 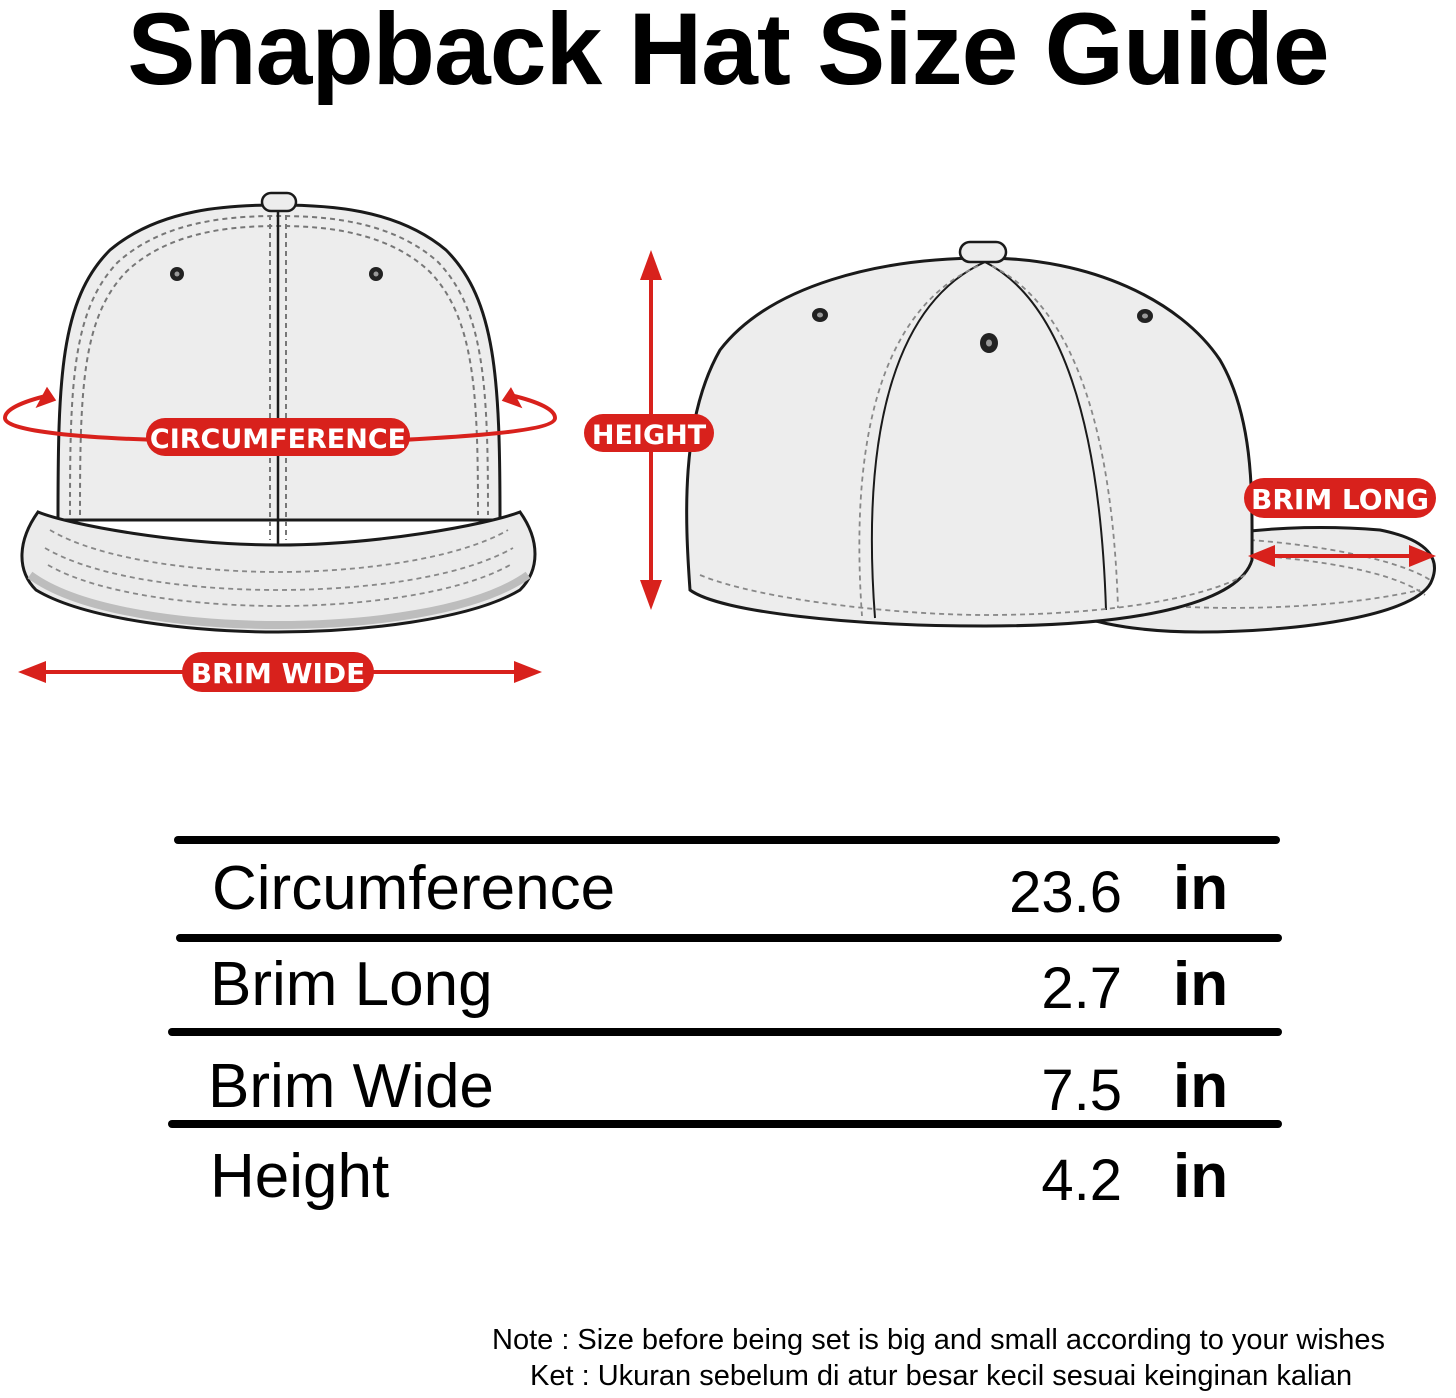 I want to click on row-unit-circumference: in, so click(x=1201, y=888).